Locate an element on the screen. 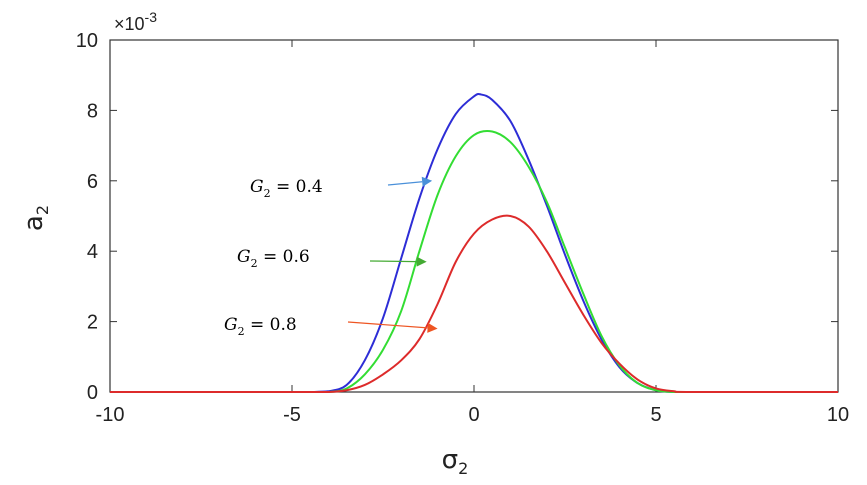 The height and width of the screenshot is (485, 867). annotation-g08-text: G2 = 0.8 is located at coordinates (260, 326).